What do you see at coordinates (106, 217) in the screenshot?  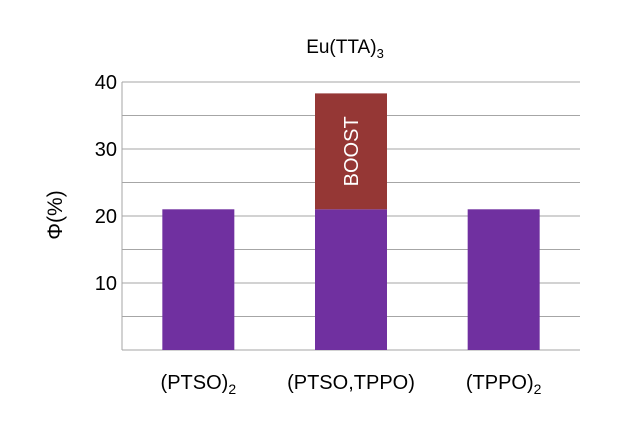 I see `y-tick-label: 20` at bounding box center [106, 217].